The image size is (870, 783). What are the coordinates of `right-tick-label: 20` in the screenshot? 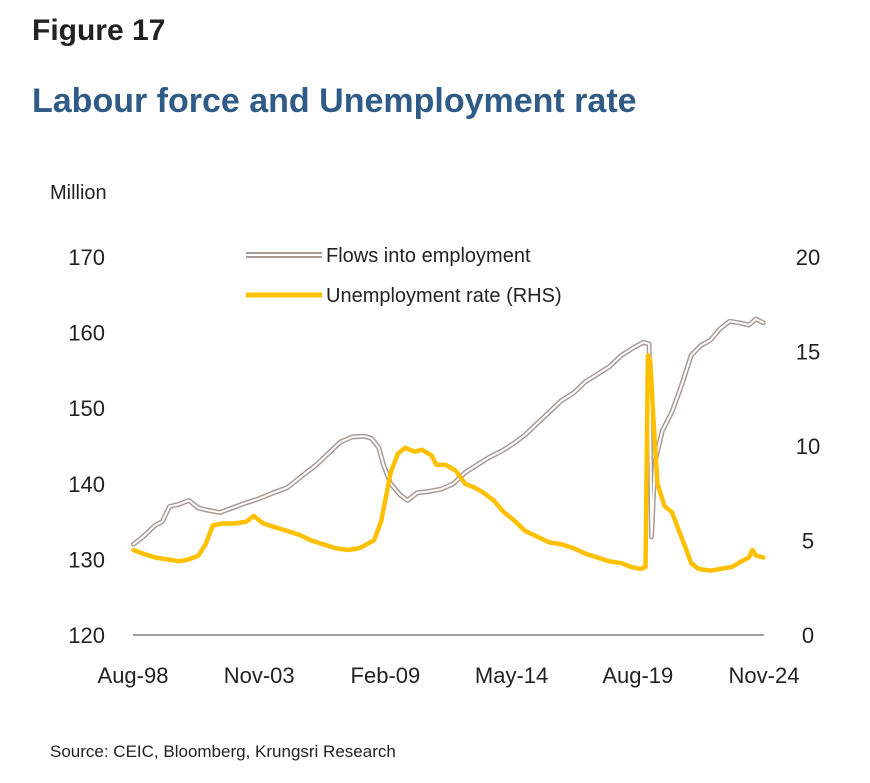 It's located at (808, 257).